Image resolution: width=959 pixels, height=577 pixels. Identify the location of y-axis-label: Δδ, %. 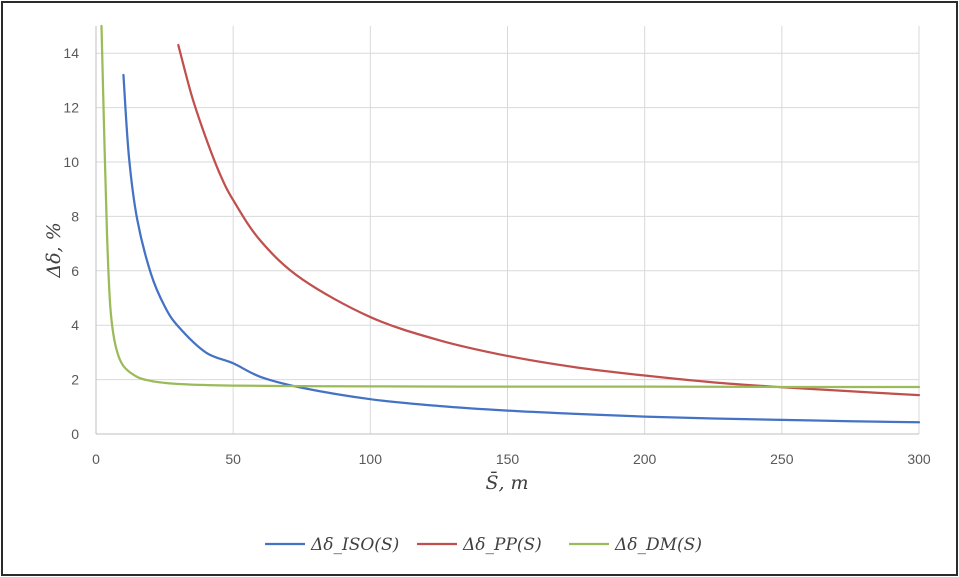
(54, 250).